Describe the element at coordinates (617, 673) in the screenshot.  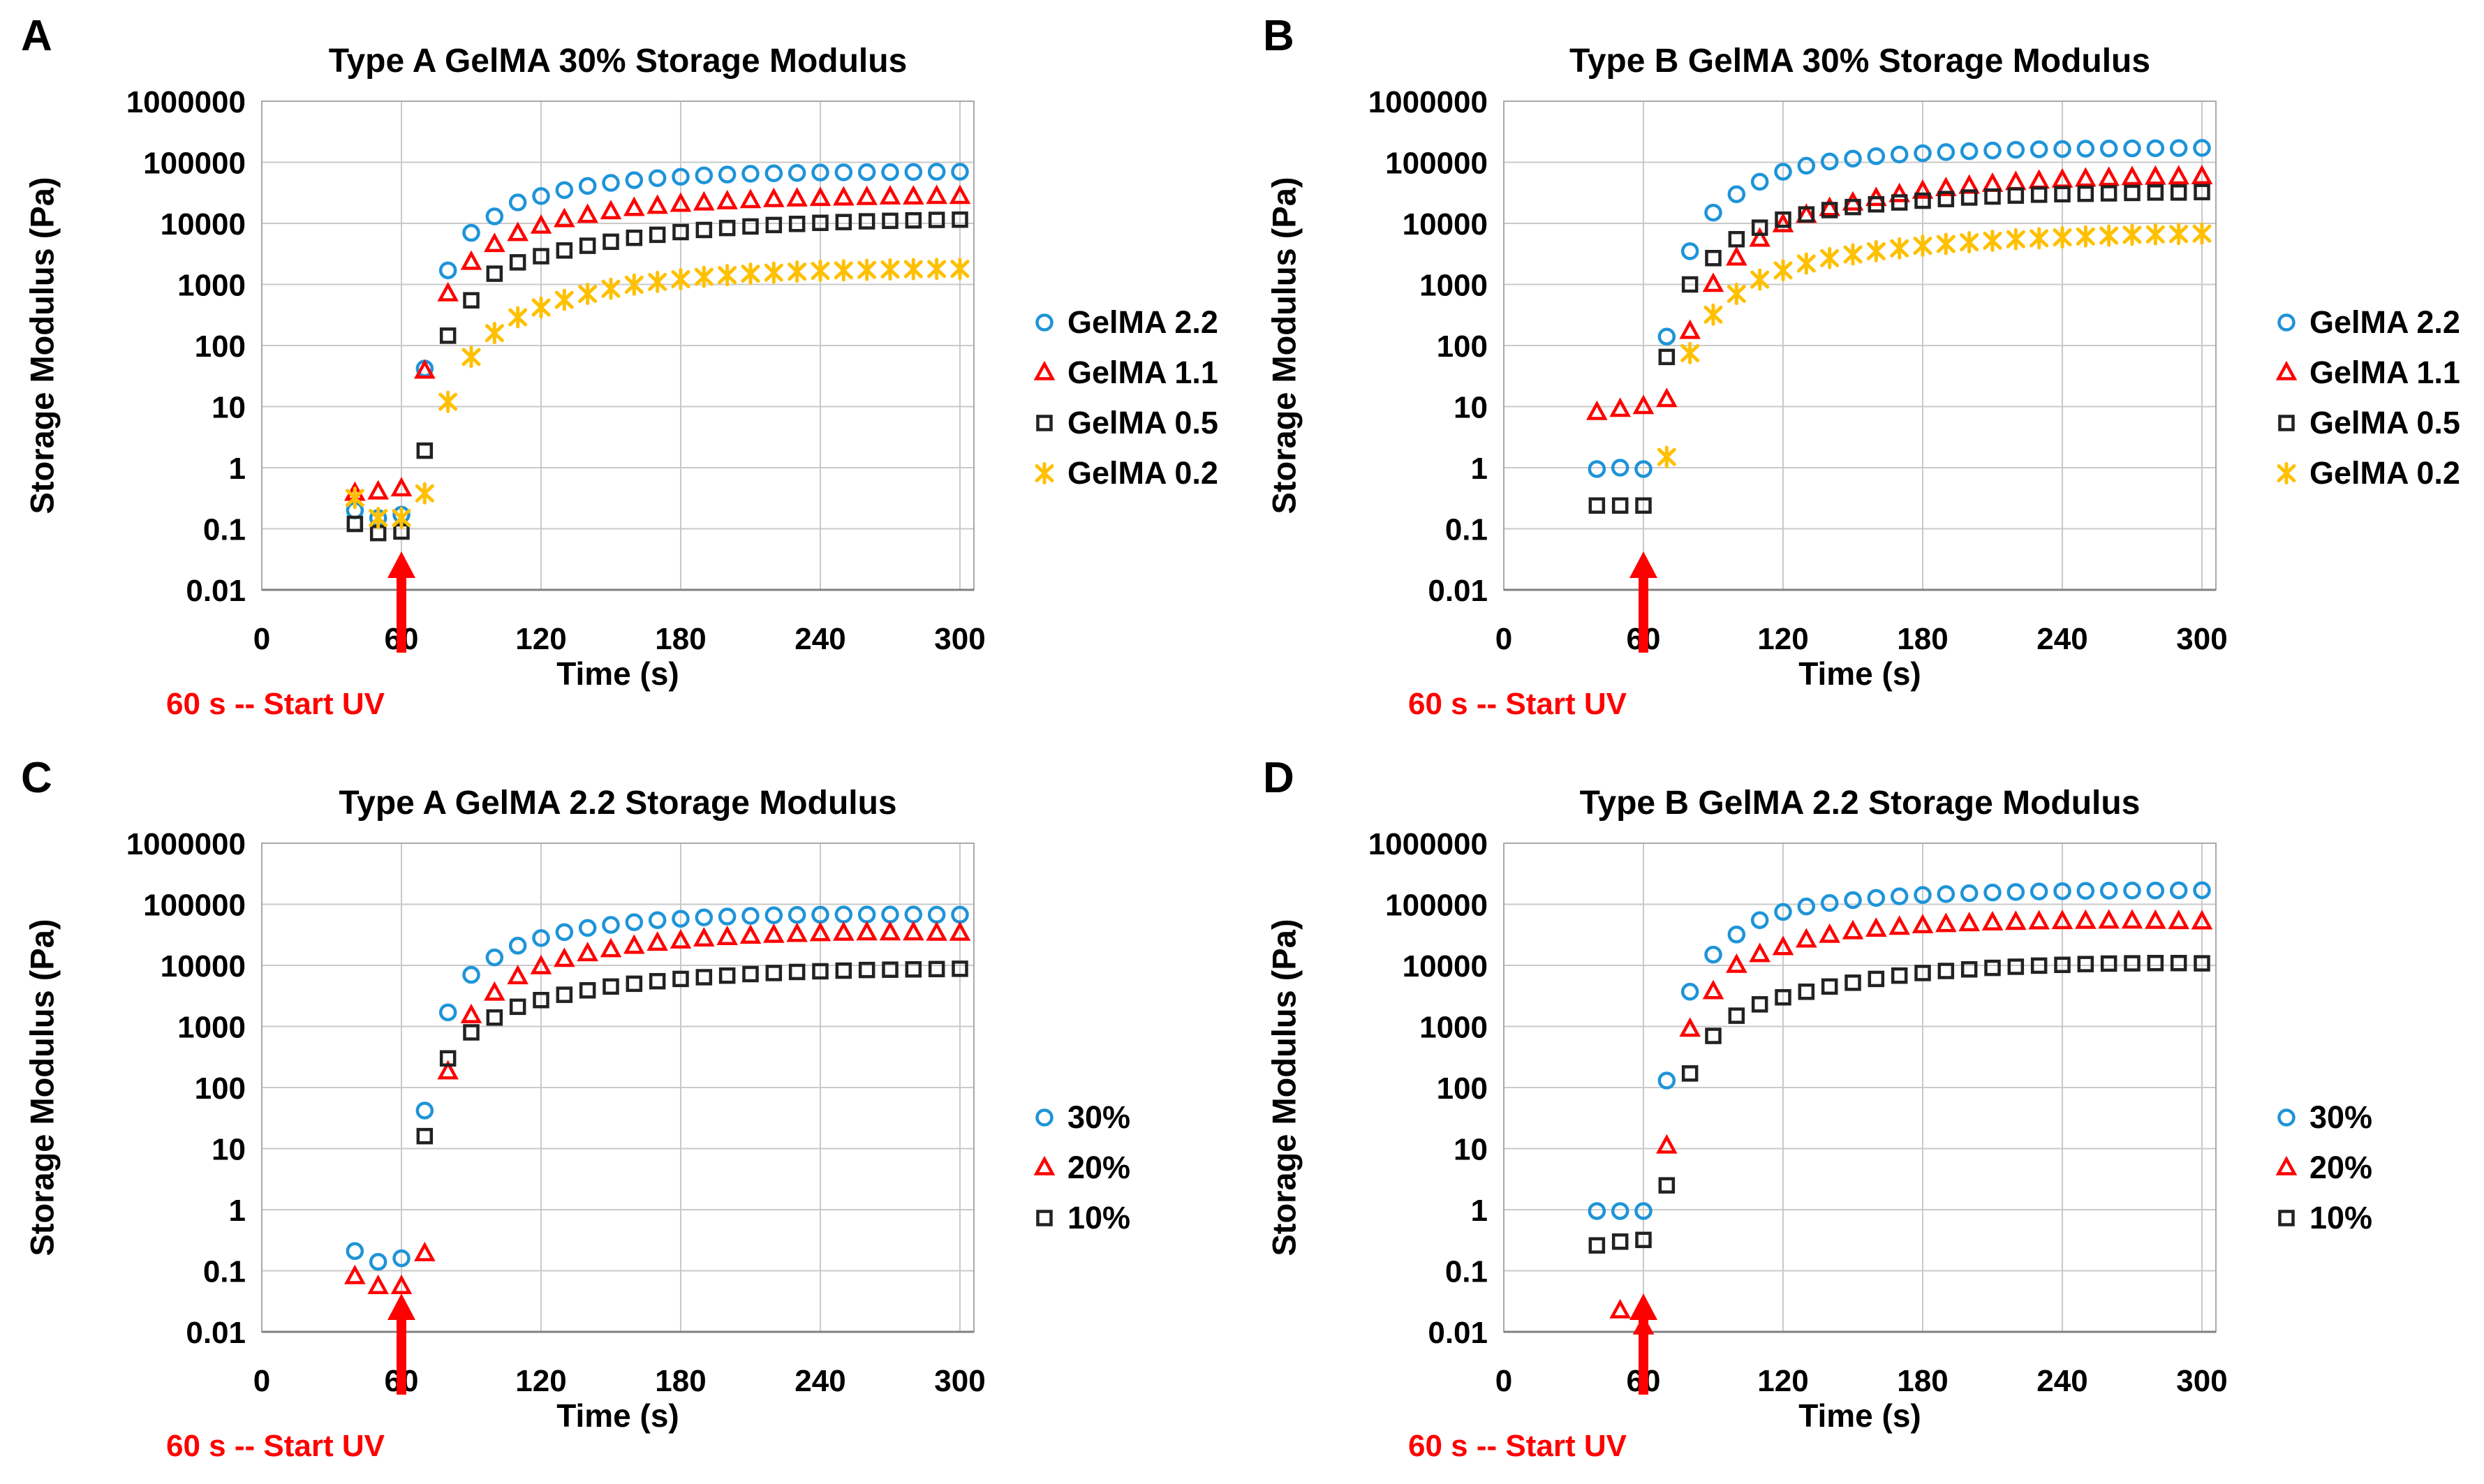
I see `x-axis-label: Time (s)` at that location.